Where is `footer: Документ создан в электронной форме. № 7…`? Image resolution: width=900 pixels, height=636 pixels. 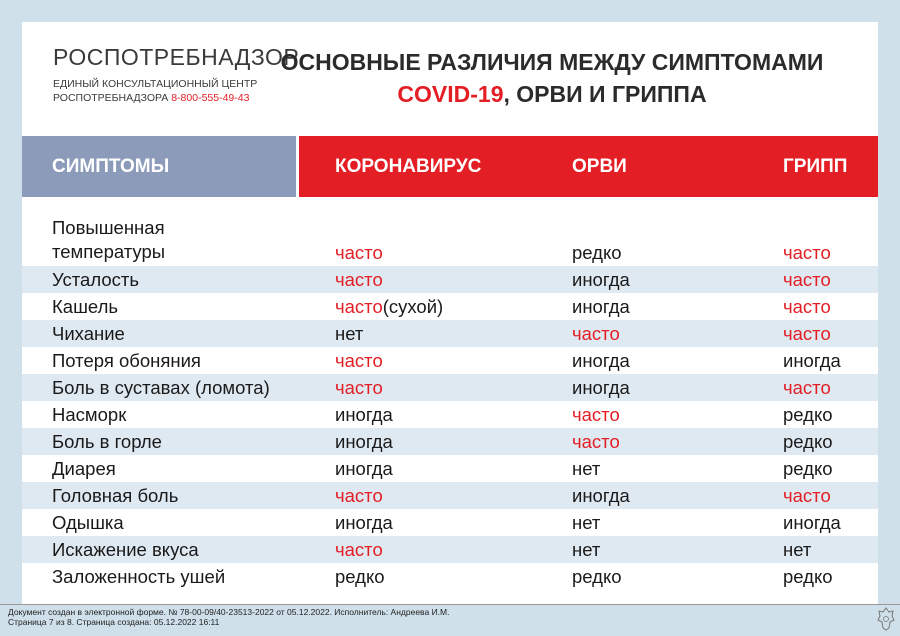 footer: Документ создан в электронной форме. № 7… is located at coordinates (228, 617).